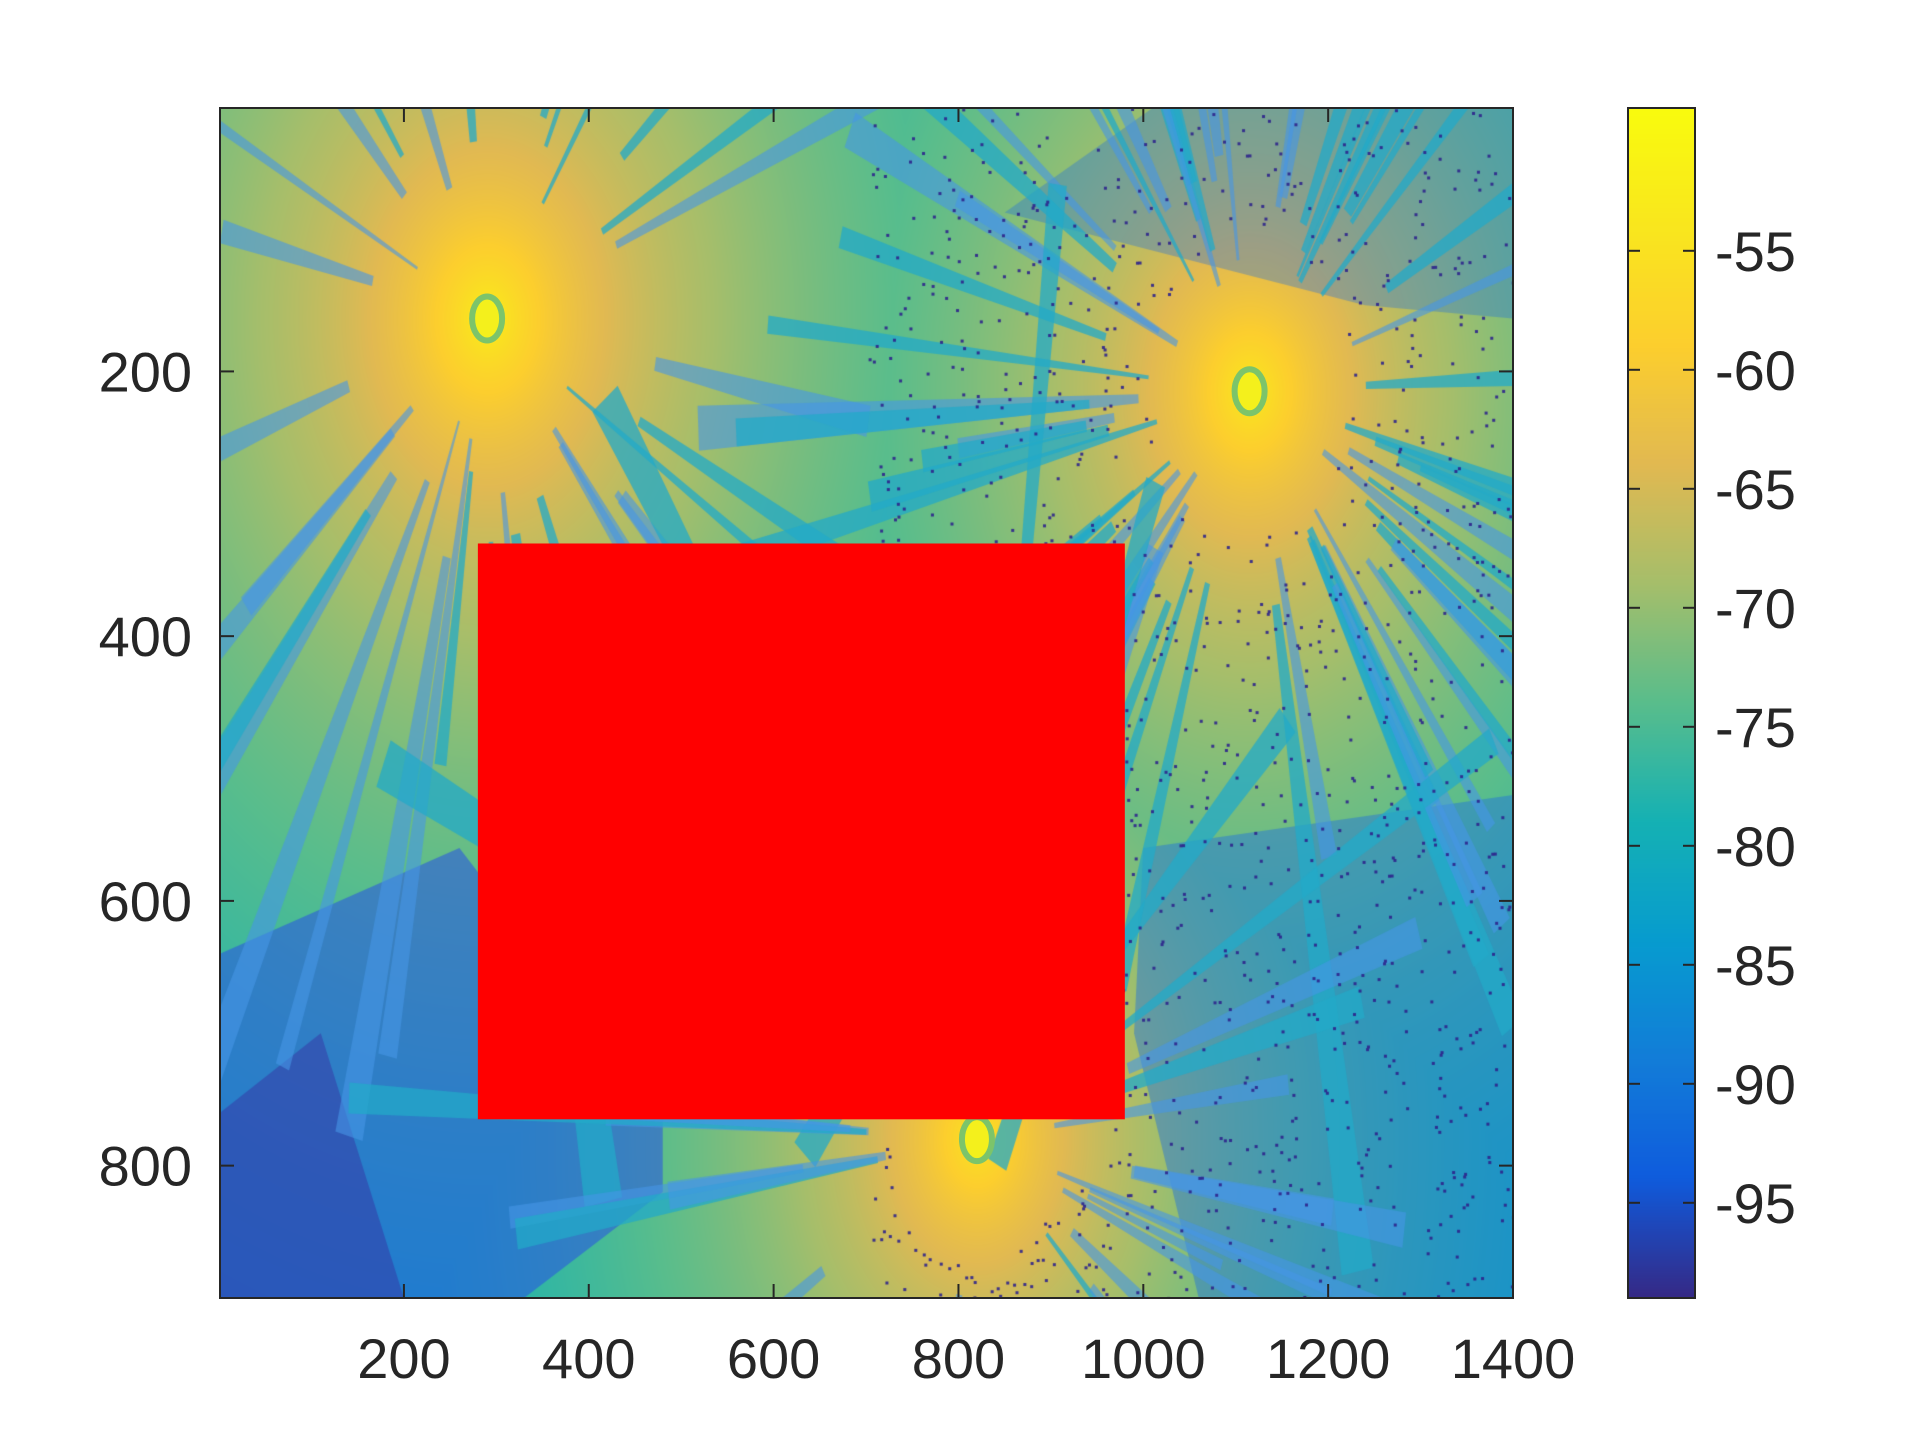  Describe the element at coordinates (145, 1166) in the screenshot. I see `y-tick-label: 800` at that location.